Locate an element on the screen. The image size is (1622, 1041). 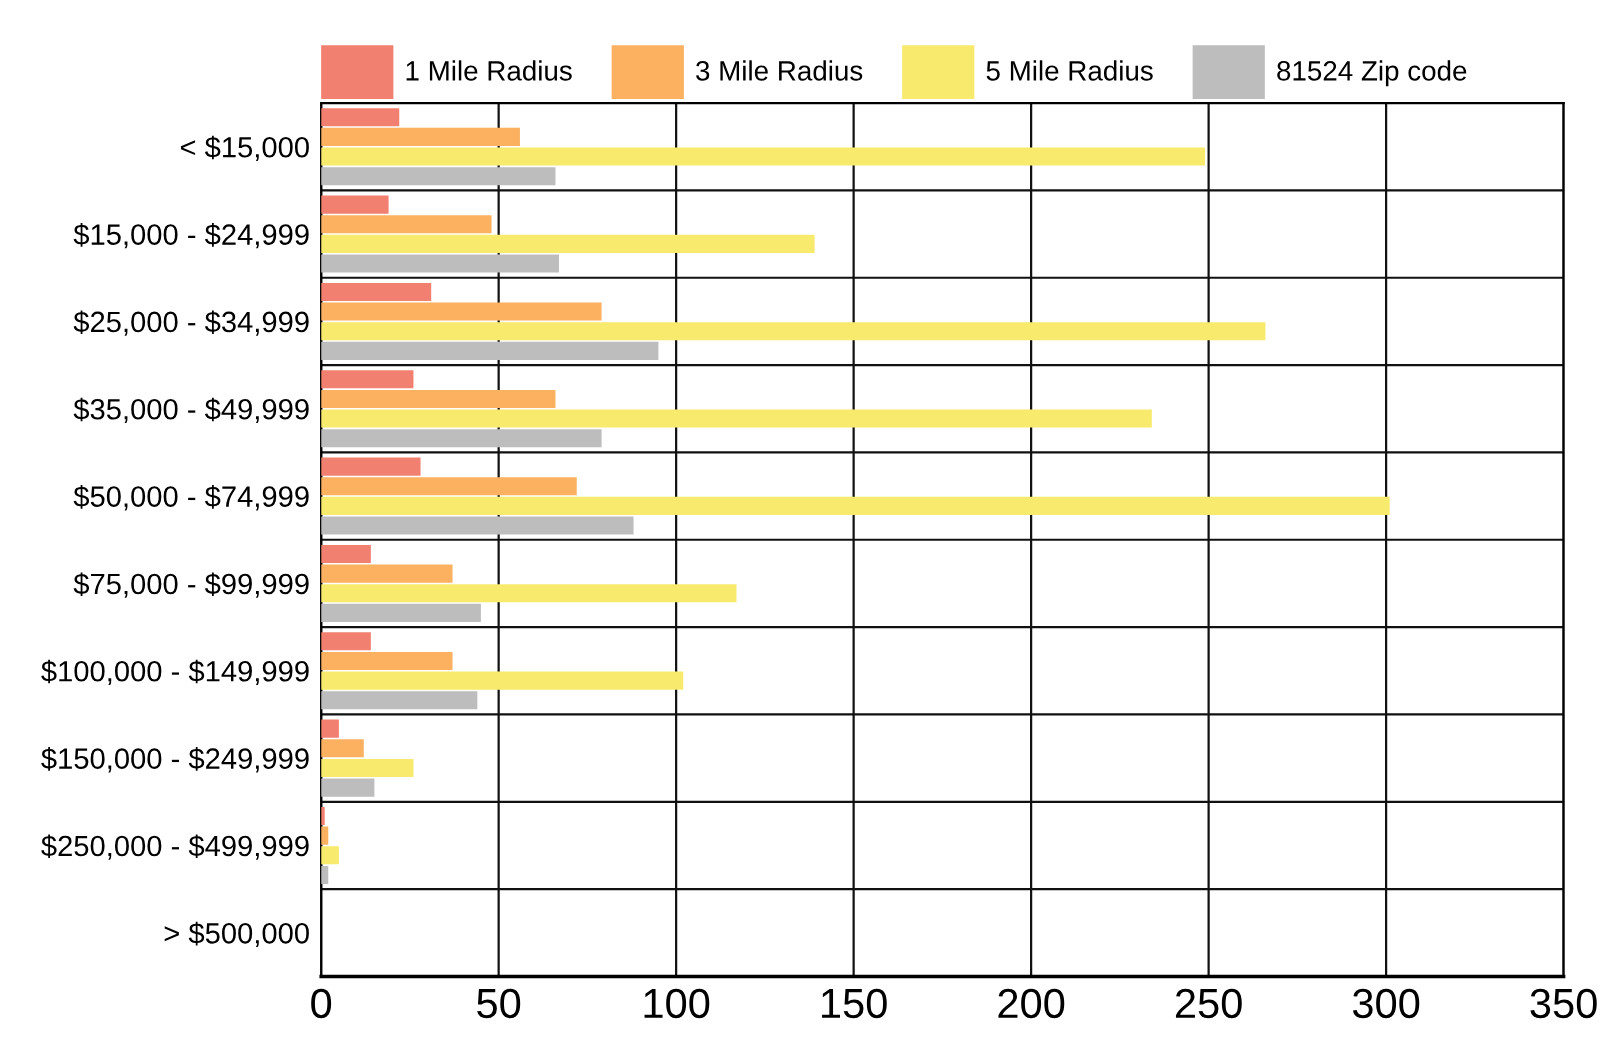
legend-label: 1 Mile Radius is located at coordinates (489, 70).